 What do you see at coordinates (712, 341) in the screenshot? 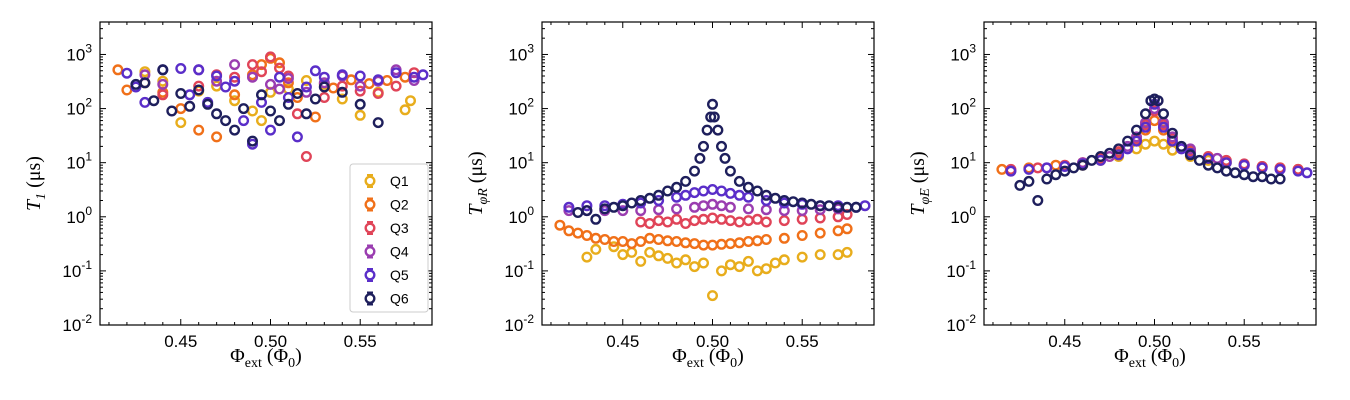
I see `x-tick-label: 0.50` at bounding box center [712, 341].